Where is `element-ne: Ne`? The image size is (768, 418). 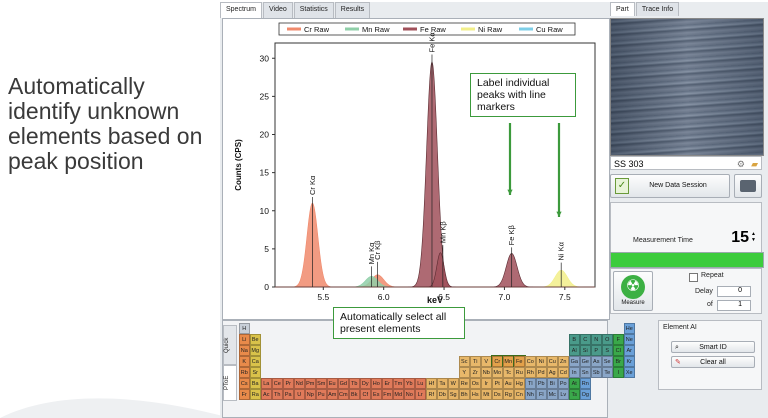 element-ne: Ne is located at coordinates (629, 339).